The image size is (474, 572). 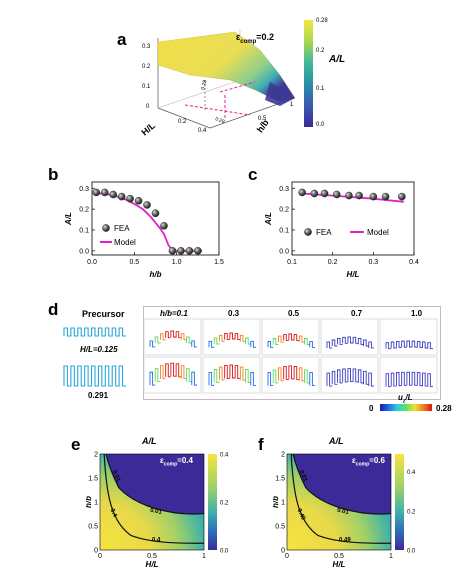 I want to click on panel-letter-d: d, so click(x=53, y=309).